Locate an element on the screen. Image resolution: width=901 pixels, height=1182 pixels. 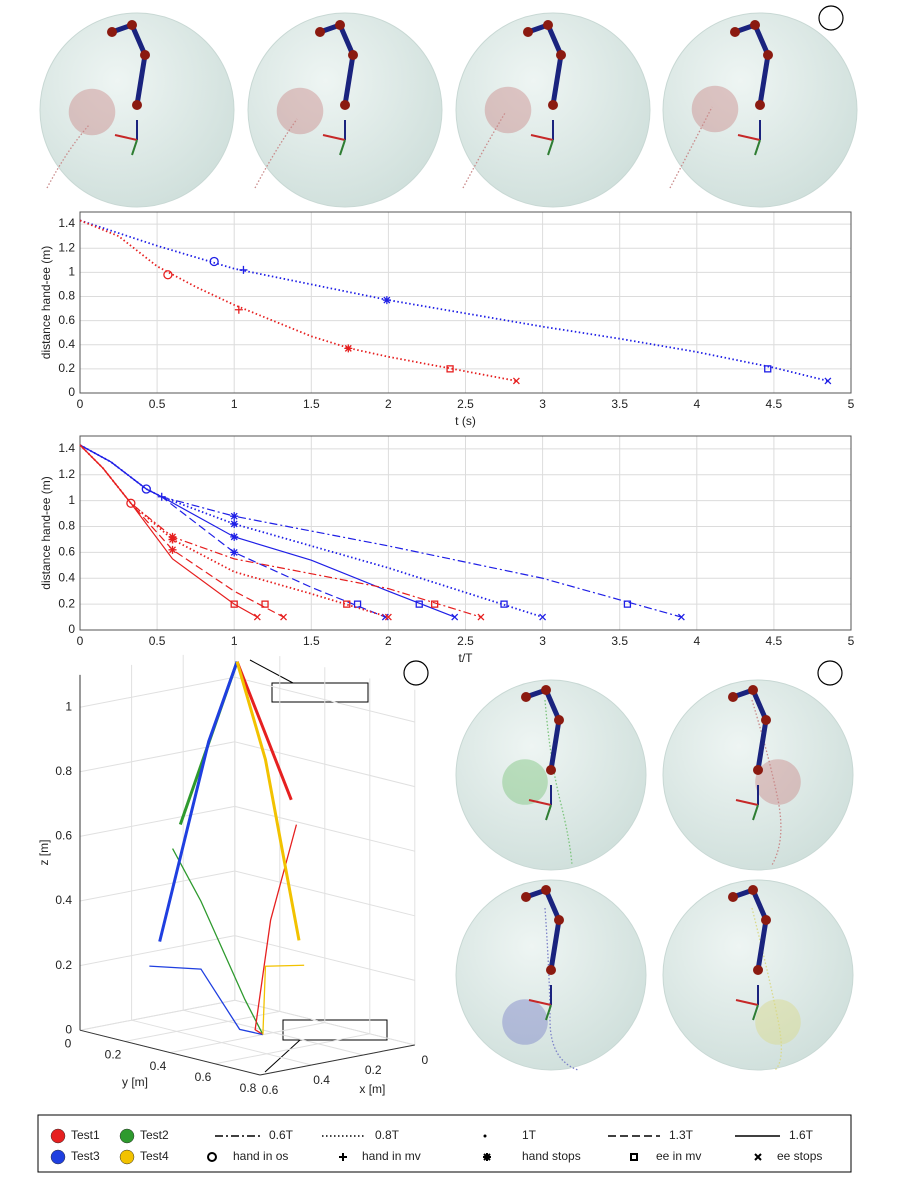
legend-label: Test4 is located at coordinates (154, 1156).